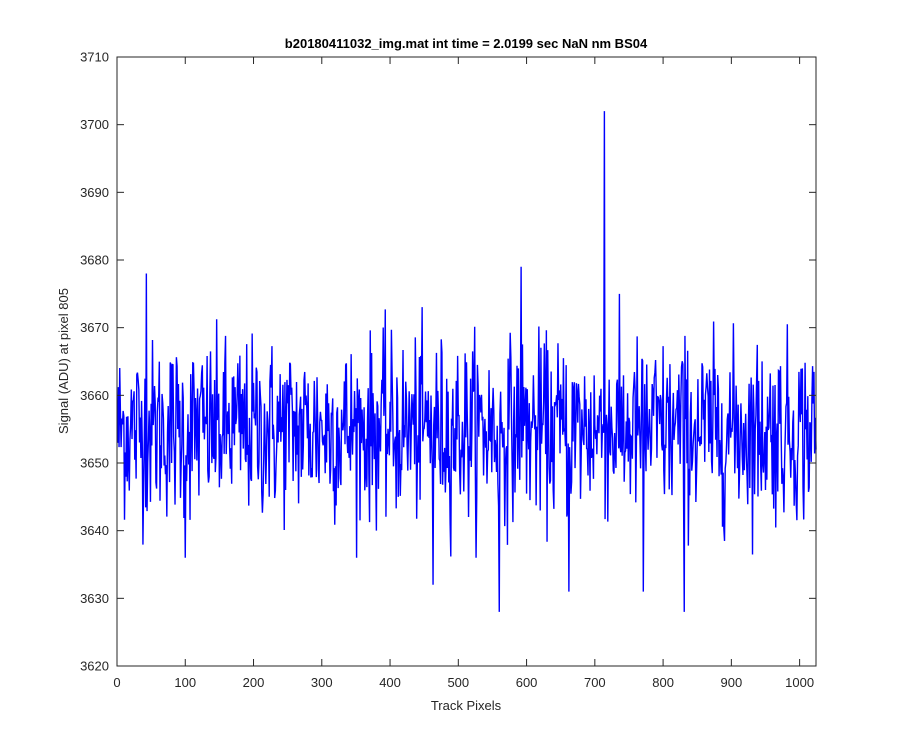 This screenshot has width=900, height=755. What do you see at coordinates (390, 682) in the screenshot?
I see `x-tick-label: 400` at bounding box center [390, 682].